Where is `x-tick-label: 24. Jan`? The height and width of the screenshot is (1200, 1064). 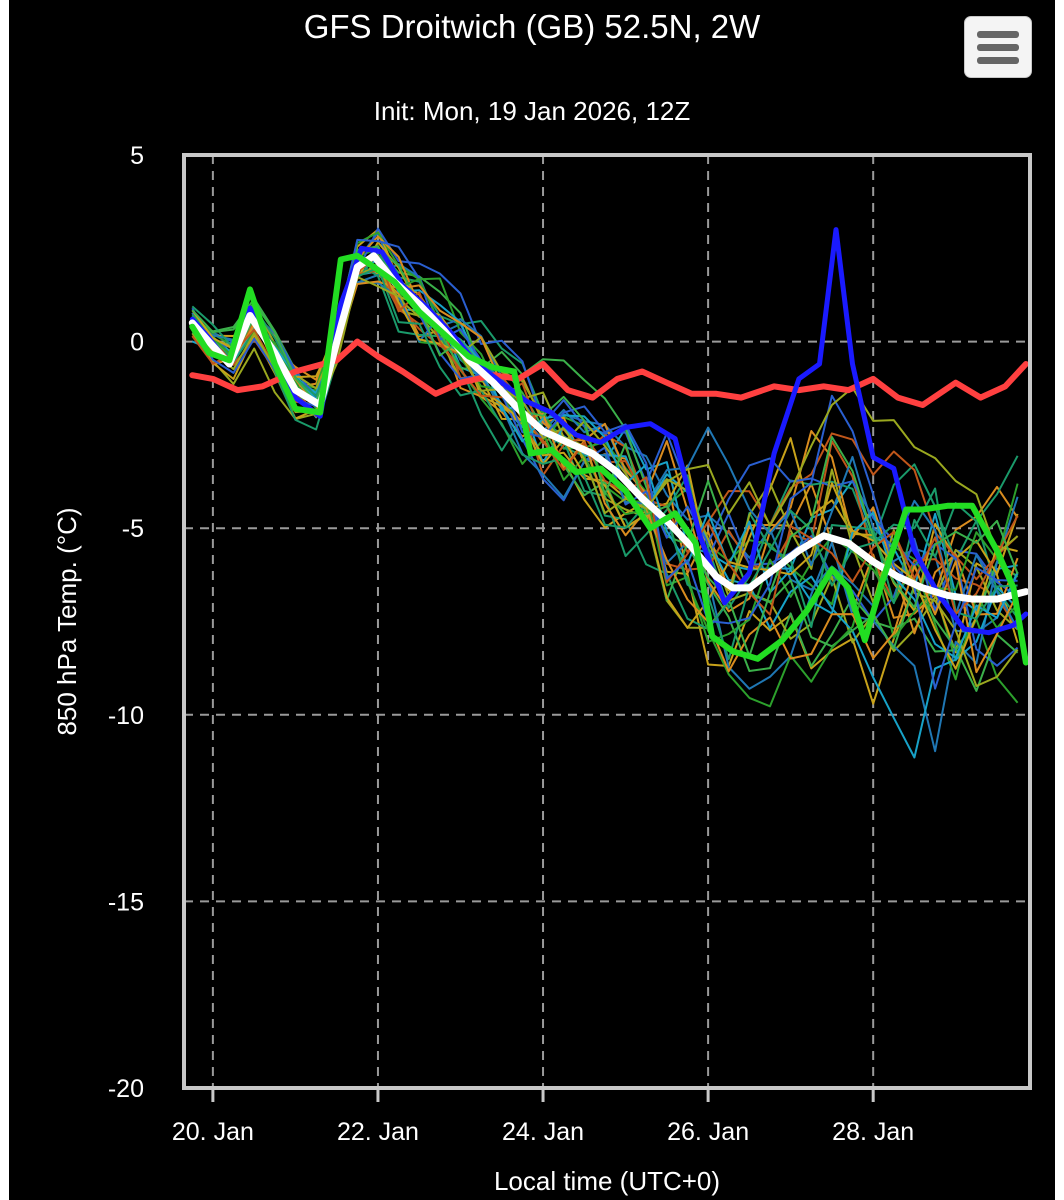
x-tick-label: 24. Jan is located at coordinates (543, 1132).